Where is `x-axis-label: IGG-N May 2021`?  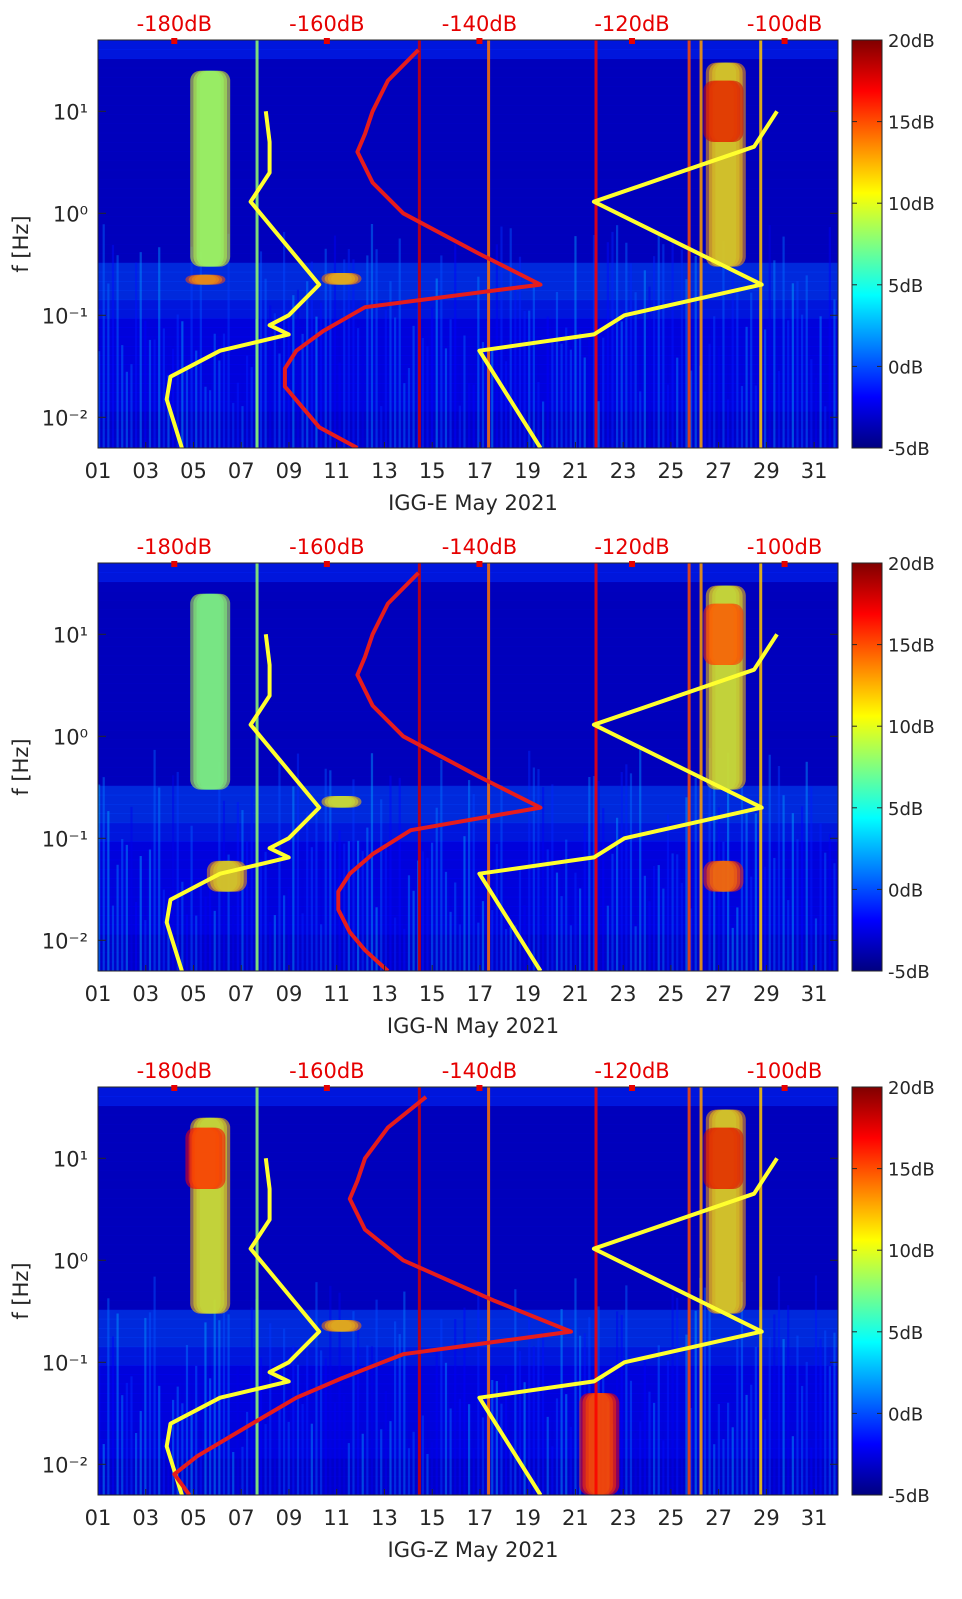
x-axis-label: IGG-N May 2021 is located at coordinates (473, 1026).